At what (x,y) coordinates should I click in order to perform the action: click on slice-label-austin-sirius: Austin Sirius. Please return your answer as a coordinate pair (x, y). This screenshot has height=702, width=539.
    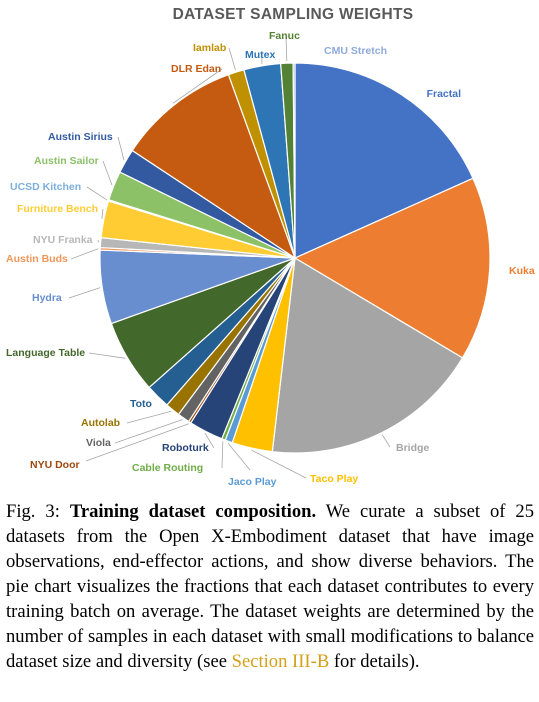
    Looking at the image, I should click on (80, 137).